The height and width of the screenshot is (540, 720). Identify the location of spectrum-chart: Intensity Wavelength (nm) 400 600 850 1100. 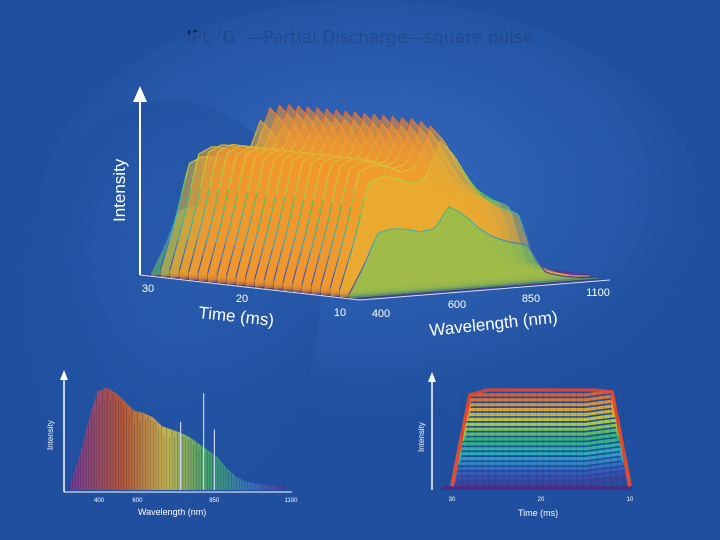
(172, 443).